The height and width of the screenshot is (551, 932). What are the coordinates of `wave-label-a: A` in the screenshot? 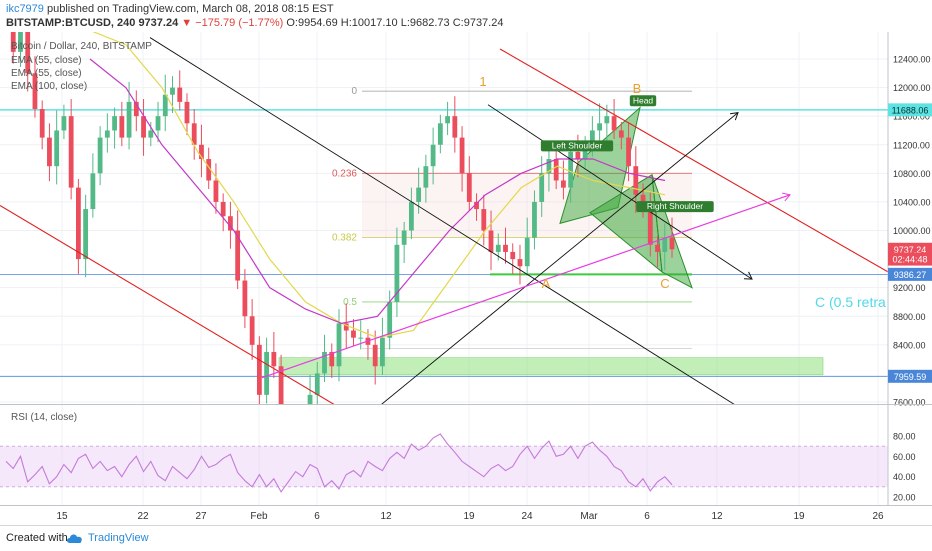 It's located at (546, 283).